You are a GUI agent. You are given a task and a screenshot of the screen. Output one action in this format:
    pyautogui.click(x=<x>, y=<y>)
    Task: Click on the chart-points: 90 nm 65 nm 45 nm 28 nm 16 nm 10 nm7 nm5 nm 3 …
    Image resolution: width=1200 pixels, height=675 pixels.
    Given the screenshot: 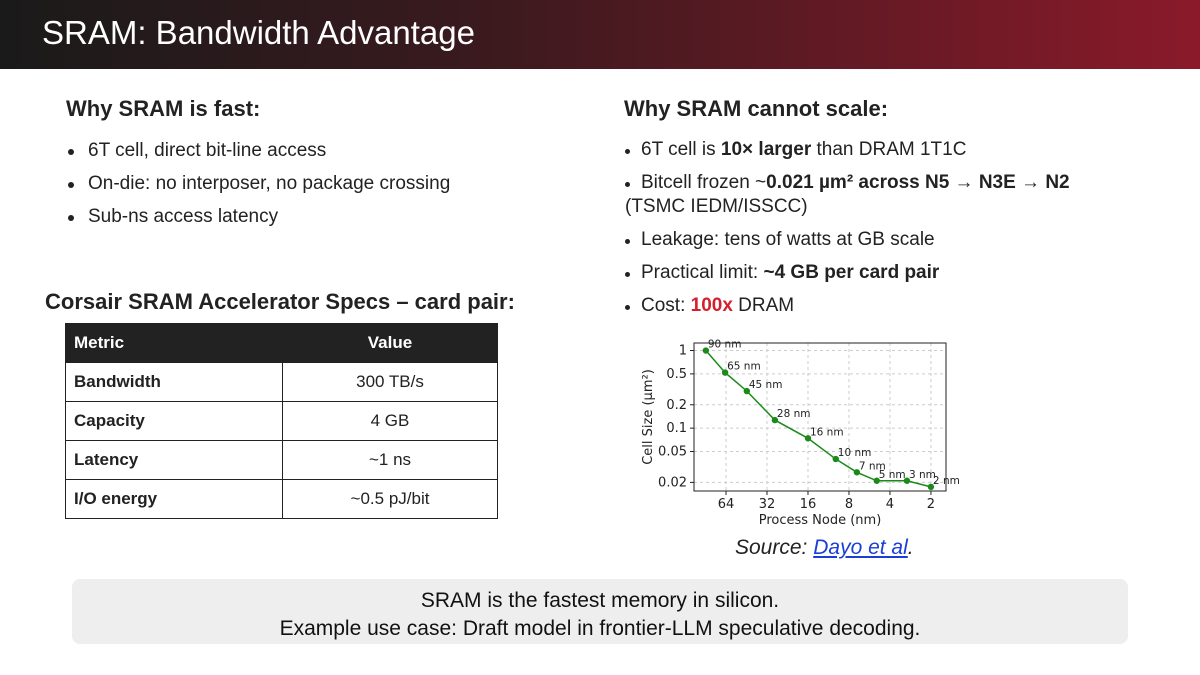 What is the action you would take?
    pyautogui.click(x=831, y=415)
    